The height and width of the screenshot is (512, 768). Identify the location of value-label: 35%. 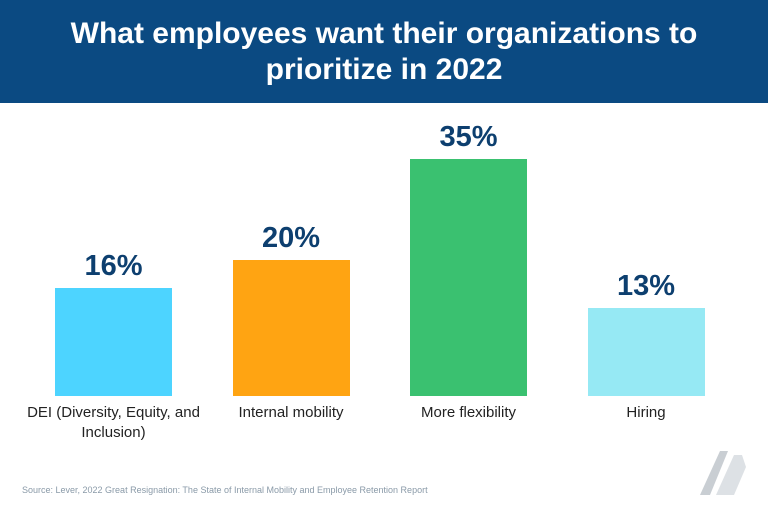
(468, 136).